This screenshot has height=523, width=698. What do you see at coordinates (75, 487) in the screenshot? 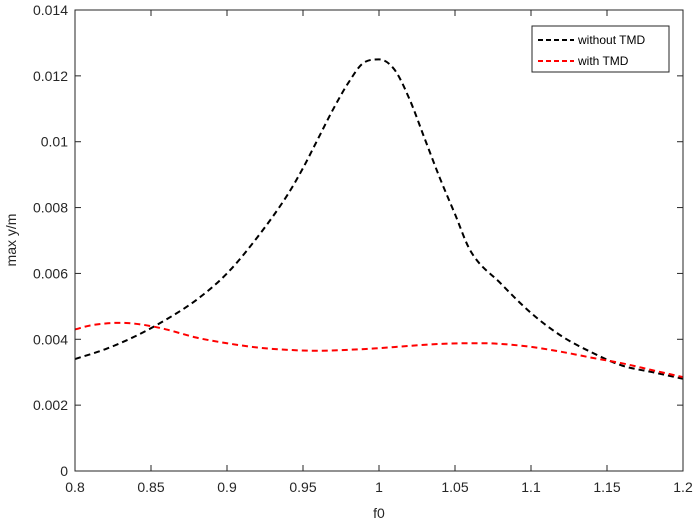
I see `x-tick-label: 0.8` at bounding box center [75, 487].